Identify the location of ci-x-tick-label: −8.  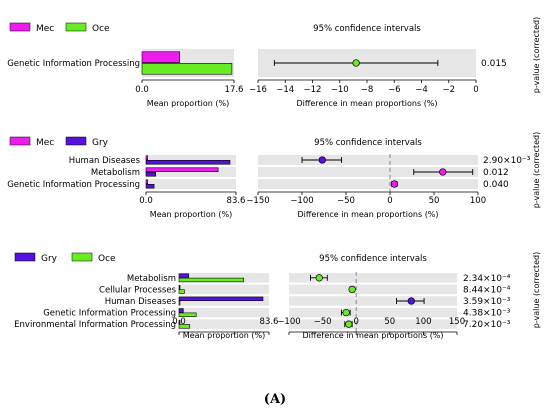
(367, 90).